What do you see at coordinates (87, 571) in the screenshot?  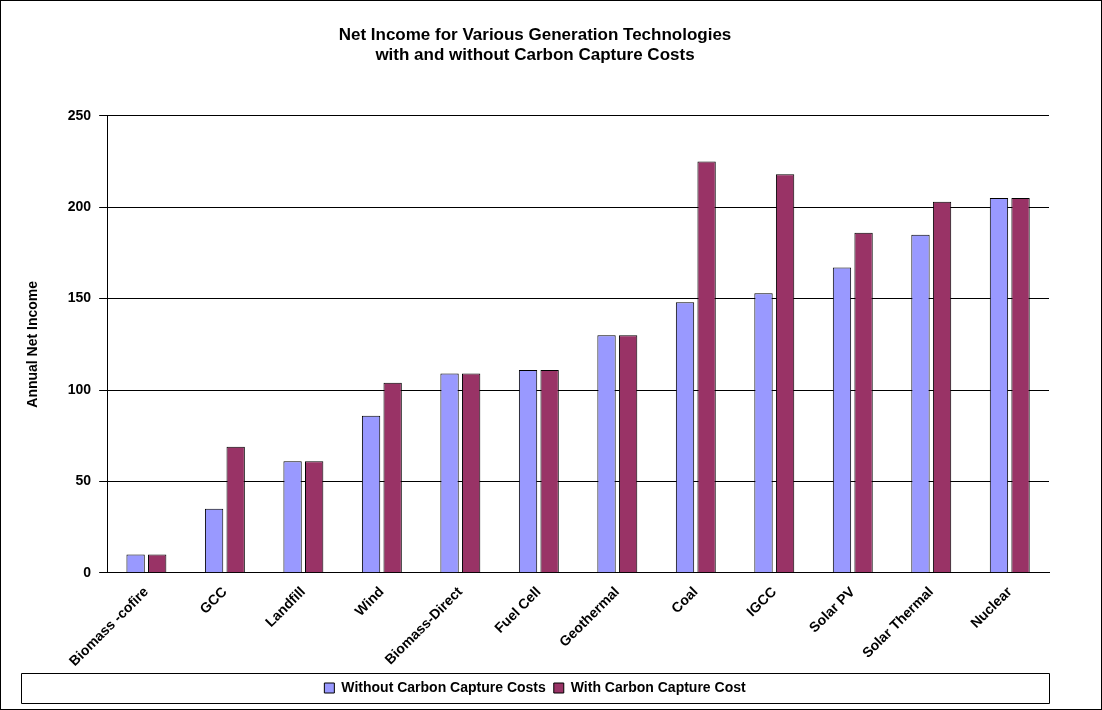 I see `y-tick-label: 0` at bounding box center [87, 571].